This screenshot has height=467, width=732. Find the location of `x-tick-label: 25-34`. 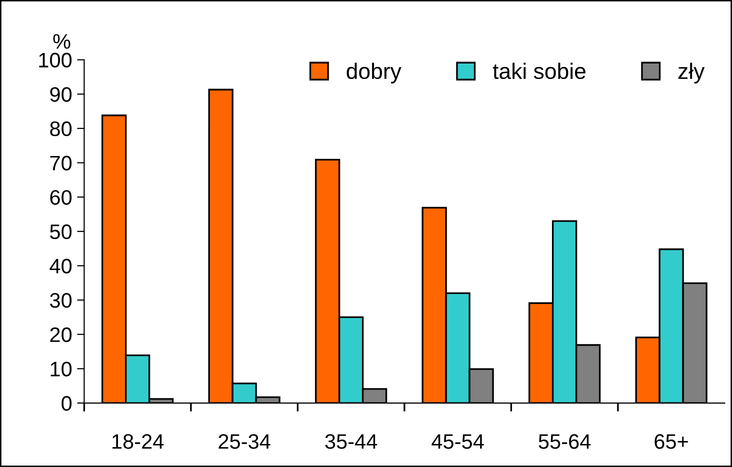

x-tick-label: 25-34 is located at coordinates (244, 441).